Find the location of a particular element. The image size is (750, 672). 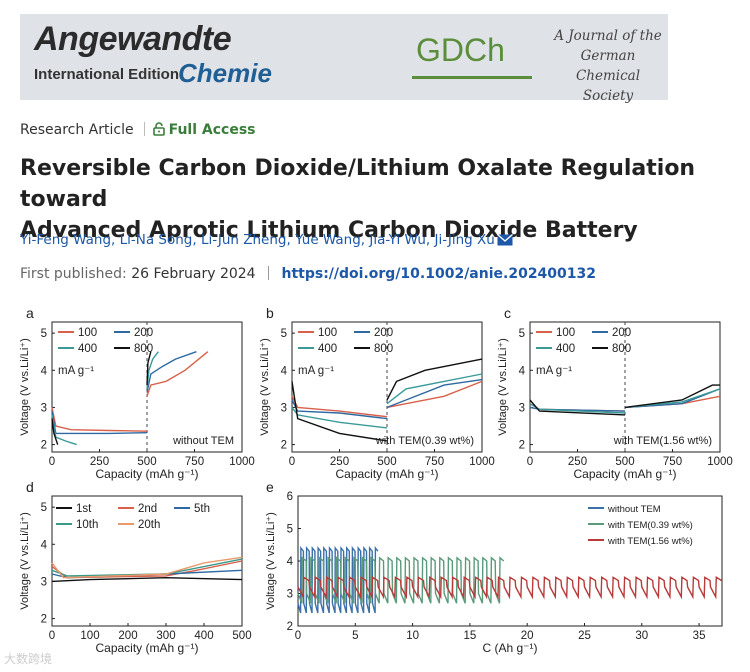

chemie-logo-text: Chemie is located at coordinates (225, 73).